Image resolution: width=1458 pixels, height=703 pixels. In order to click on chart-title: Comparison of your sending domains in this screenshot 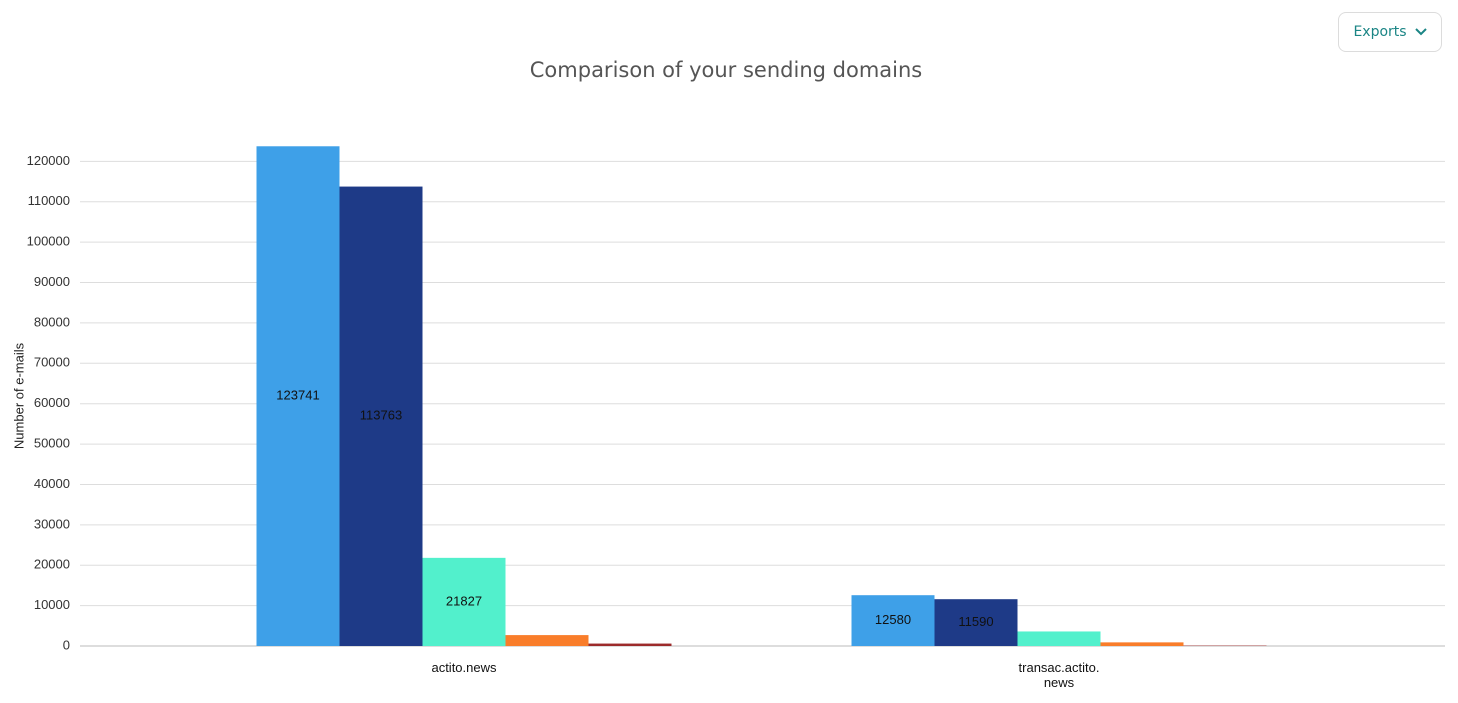, I will do `click(726, 70)`.